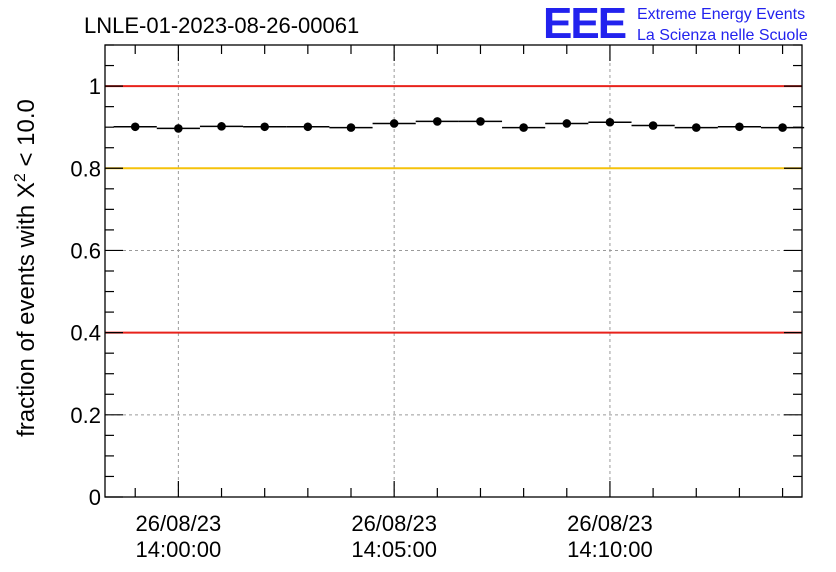  I want to click on y-tick-label: 0.2, so click(85, 415).